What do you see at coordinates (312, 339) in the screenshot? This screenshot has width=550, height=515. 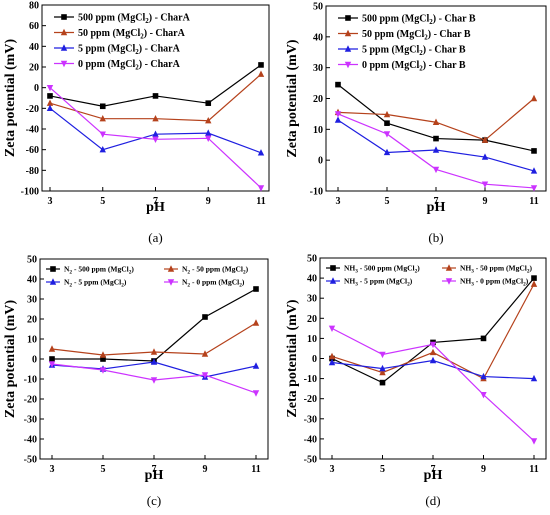 I see `y-tick-label: 10` at bounding box center [312, 339].